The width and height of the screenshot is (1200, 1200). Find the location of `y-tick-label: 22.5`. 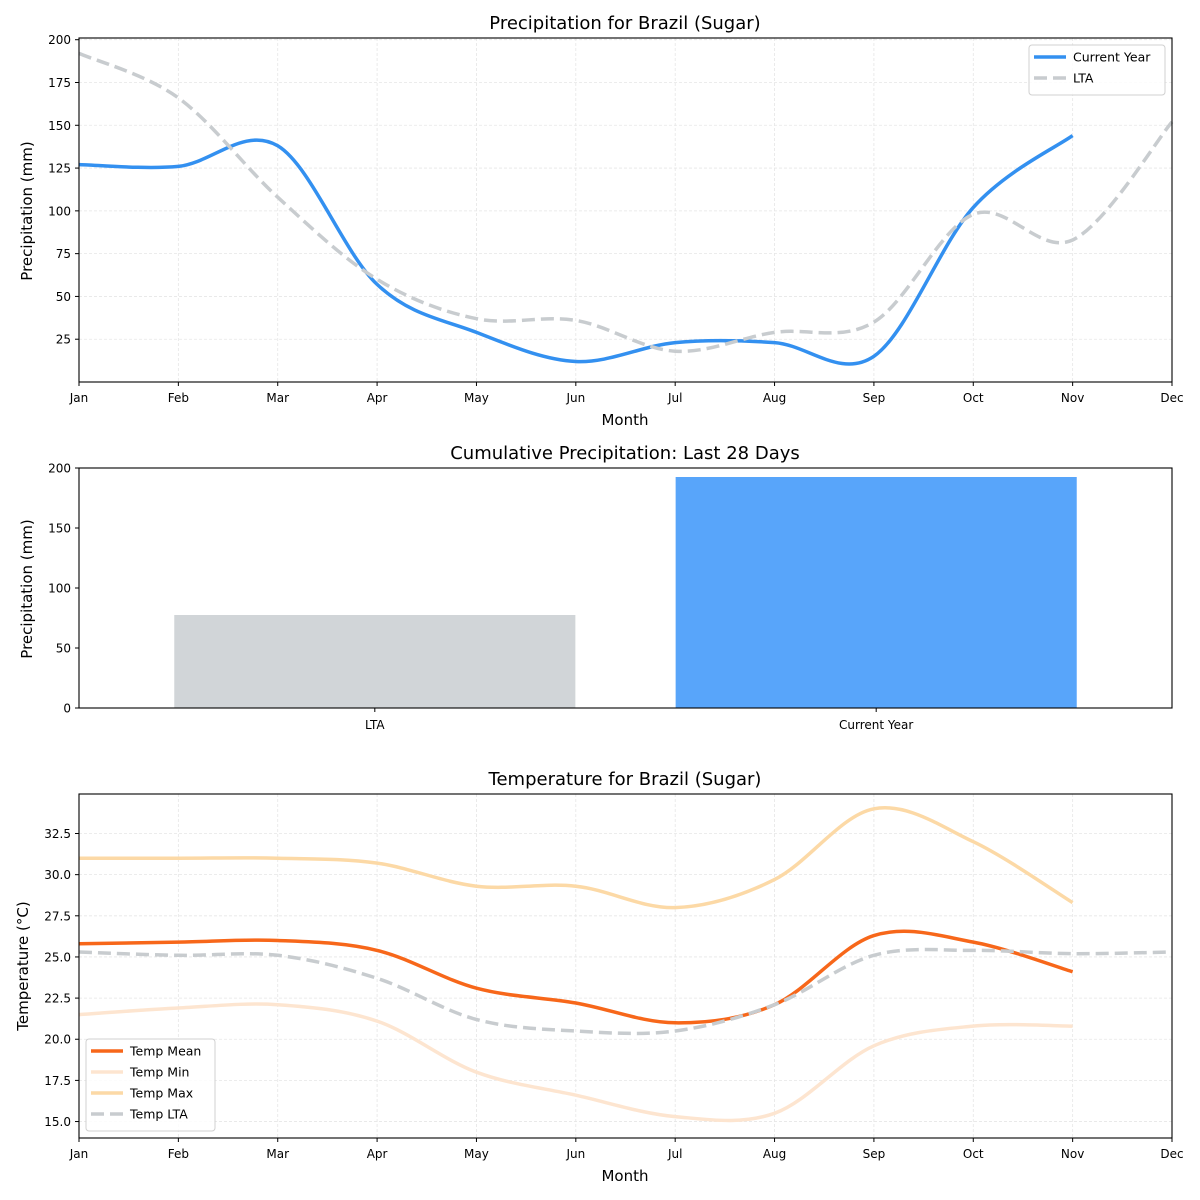

y-tick-label: 22.5 is located at coordinates (57, 999).